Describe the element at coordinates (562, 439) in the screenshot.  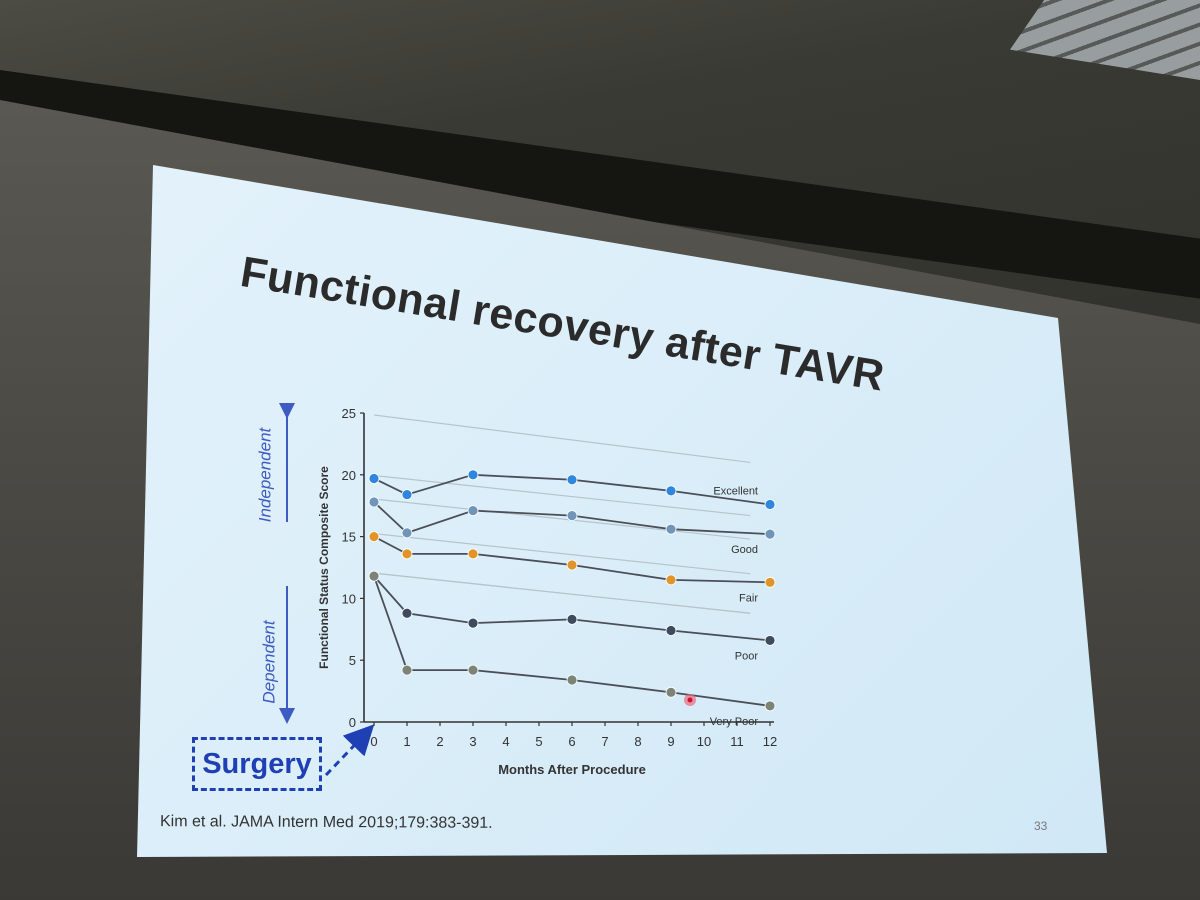
I see `reference-line-top` at that location.